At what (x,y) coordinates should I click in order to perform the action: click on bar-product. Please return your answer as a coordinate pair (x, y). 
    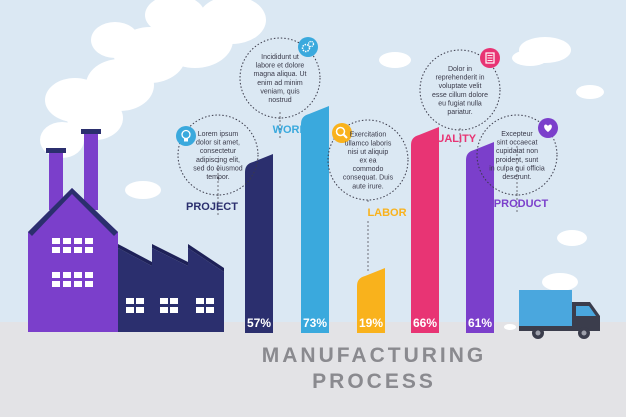
    Looking at the image, I should click on (480, 237).